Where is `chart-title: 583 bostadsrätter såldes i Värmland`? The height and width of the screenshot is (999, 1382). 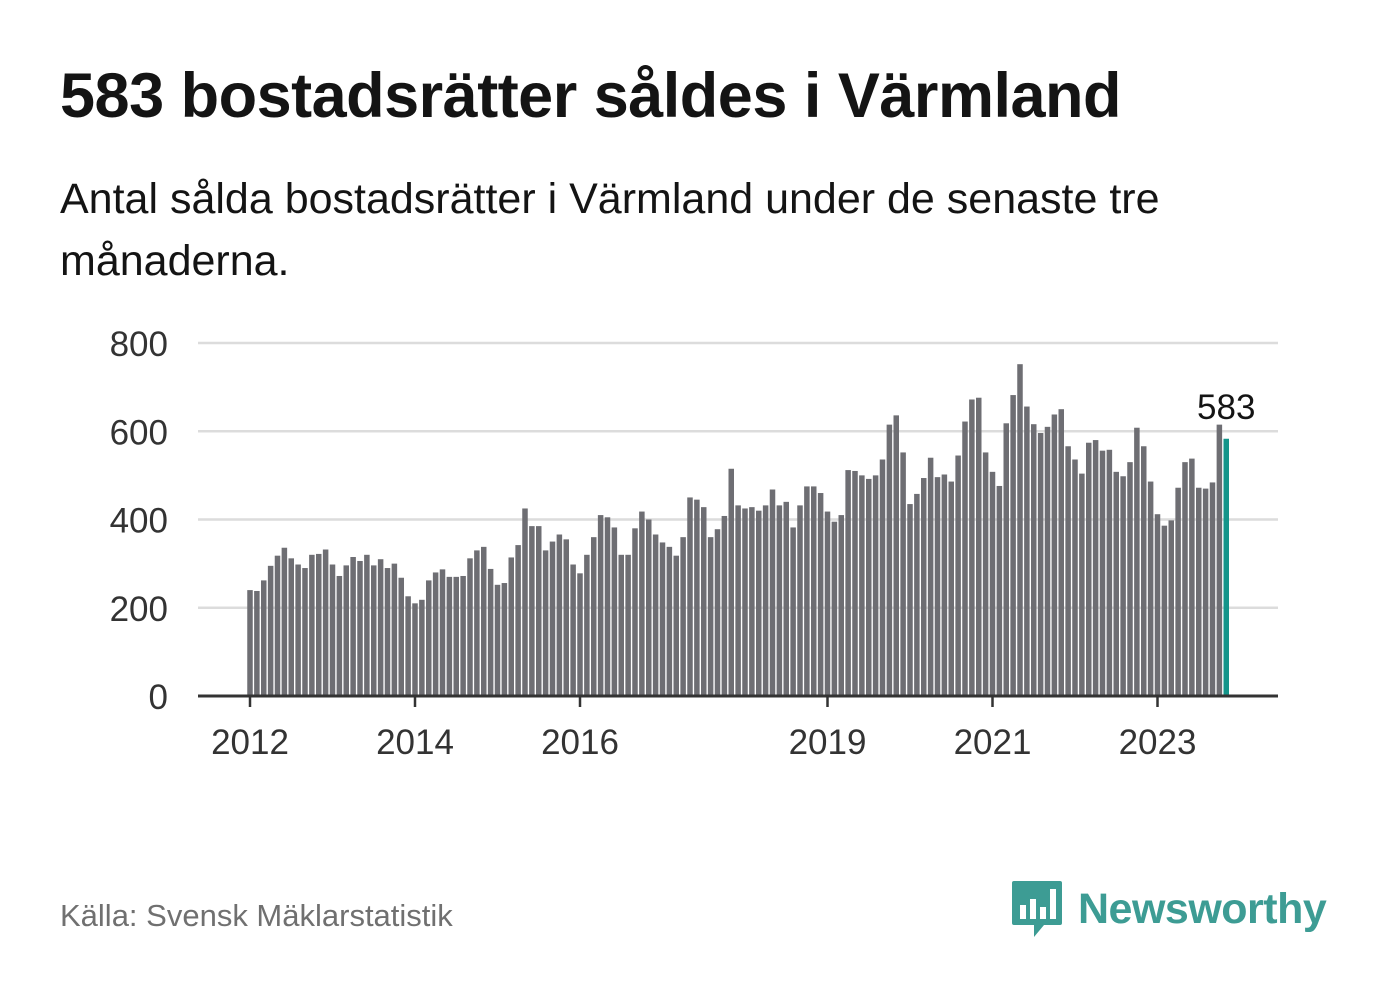
chart-title: 583 bostadsrätter såldes i Värmland is located at coordinates (590, 96).